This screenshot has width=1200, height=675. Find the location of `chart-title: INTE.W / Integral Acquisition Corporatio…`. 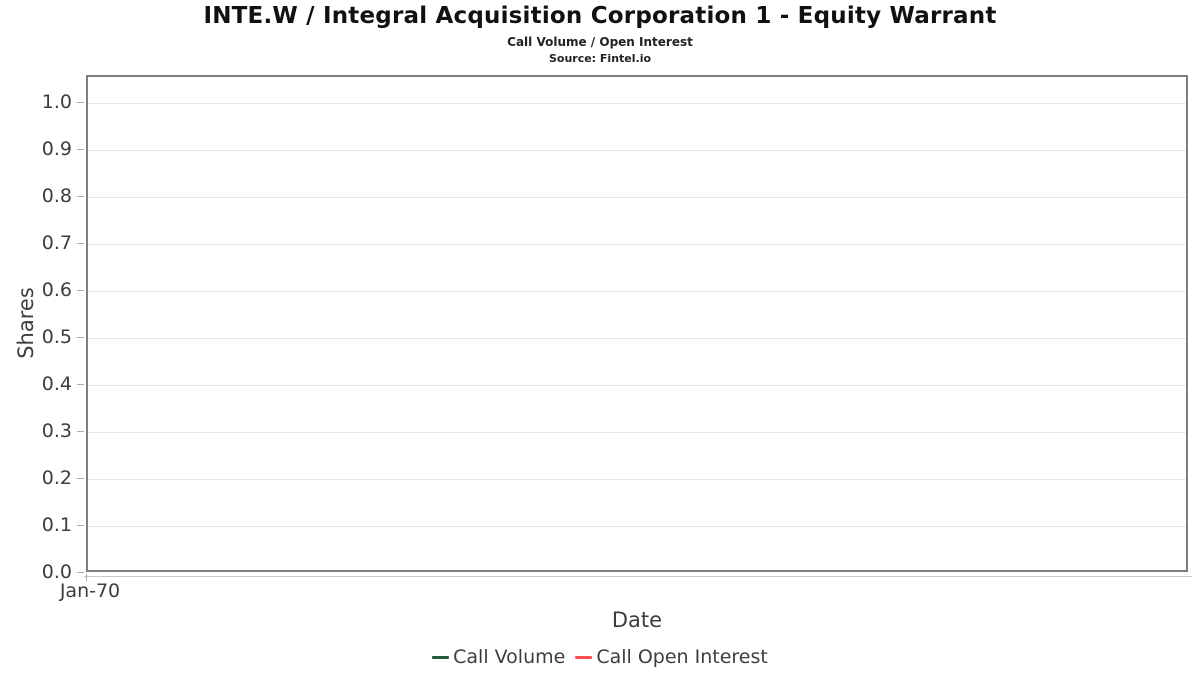

chart-title: INTE.W / Integral Acquisition Corporatio… is located at coordinates (600, 16).